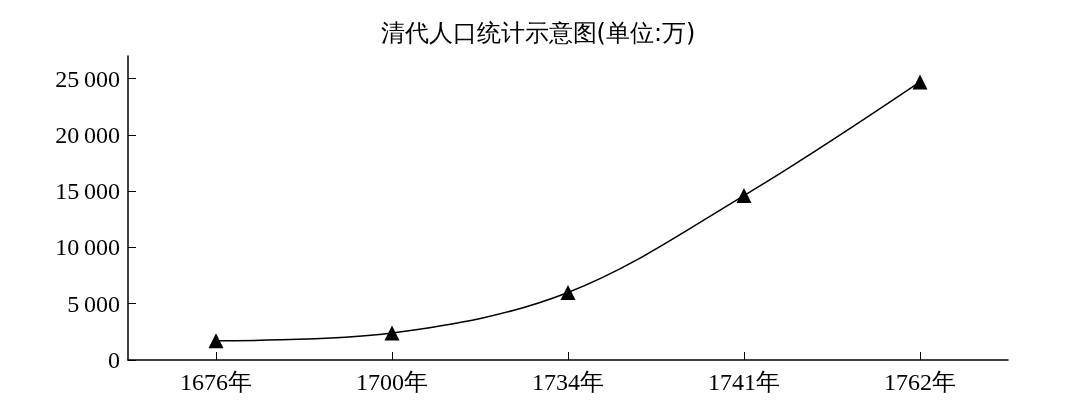 The height and width of the screenshot is (420, 1079). What do you see at coordinates (920, 382) in the screenshot?
I see `x-tick-label: 1762年` at bounding box center [920, 382].